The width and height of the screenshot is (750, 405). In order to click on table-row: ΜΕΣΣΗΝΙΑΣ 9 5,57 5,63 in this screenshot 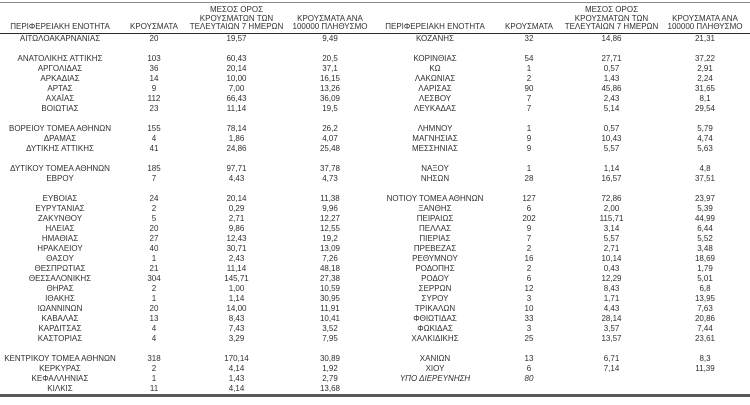, I will do `click(562, 149)`.